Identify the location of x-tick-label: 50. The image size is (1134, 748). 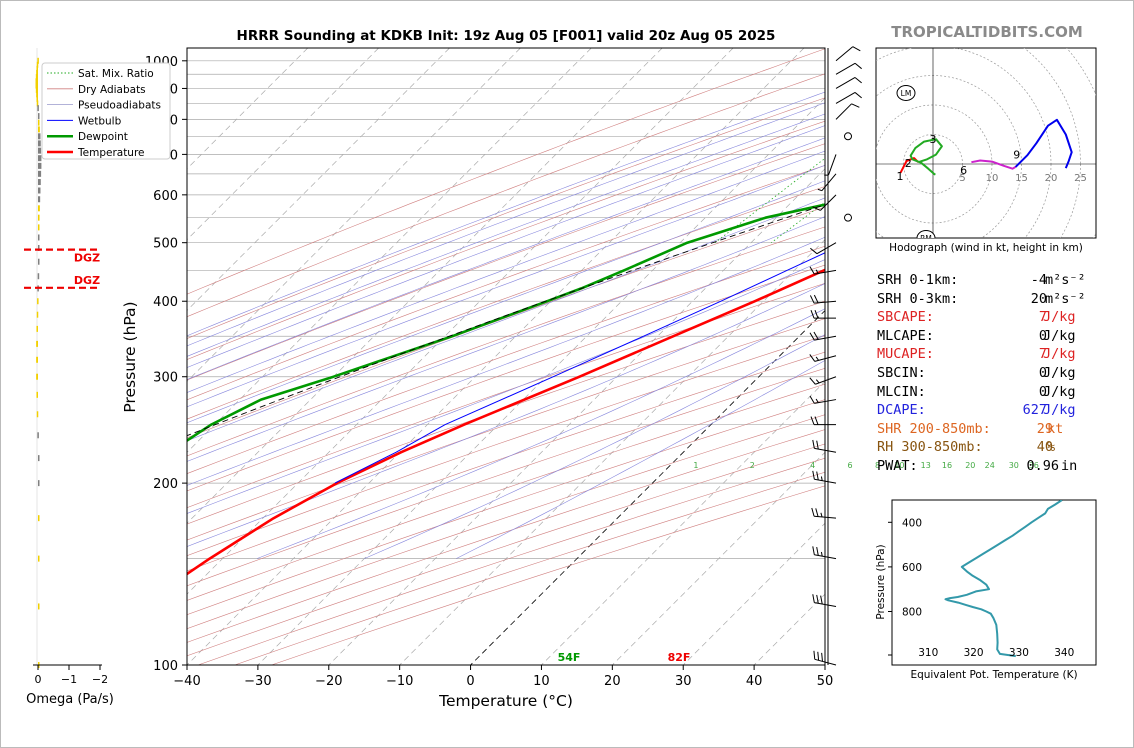
(825, 681).